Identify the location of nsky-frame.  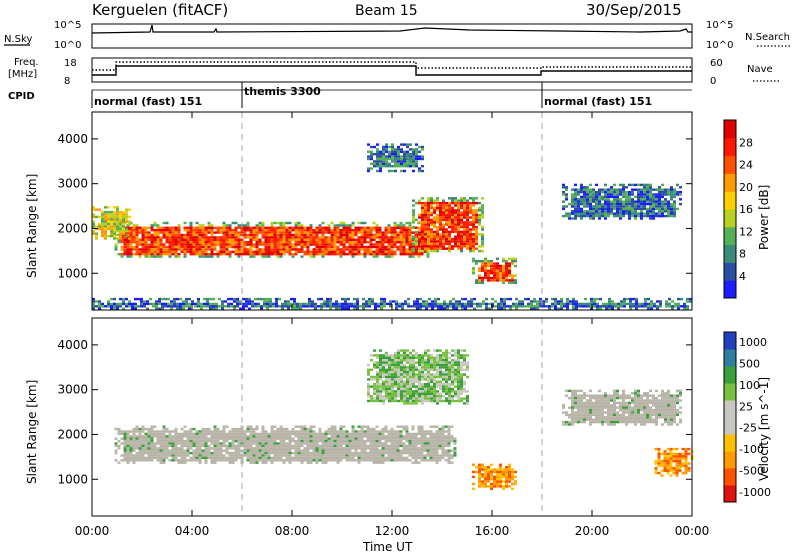
(392, 36).